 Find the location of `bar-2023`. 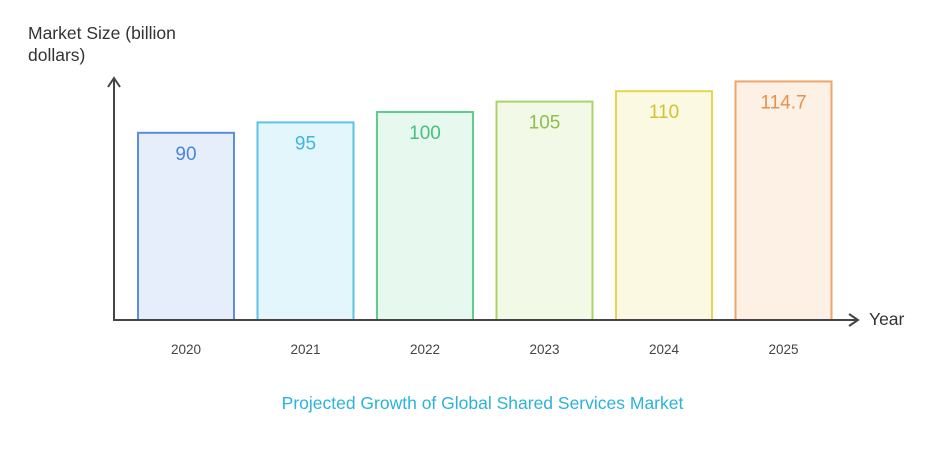

bar-2023 is located at coordinates (544, 210).